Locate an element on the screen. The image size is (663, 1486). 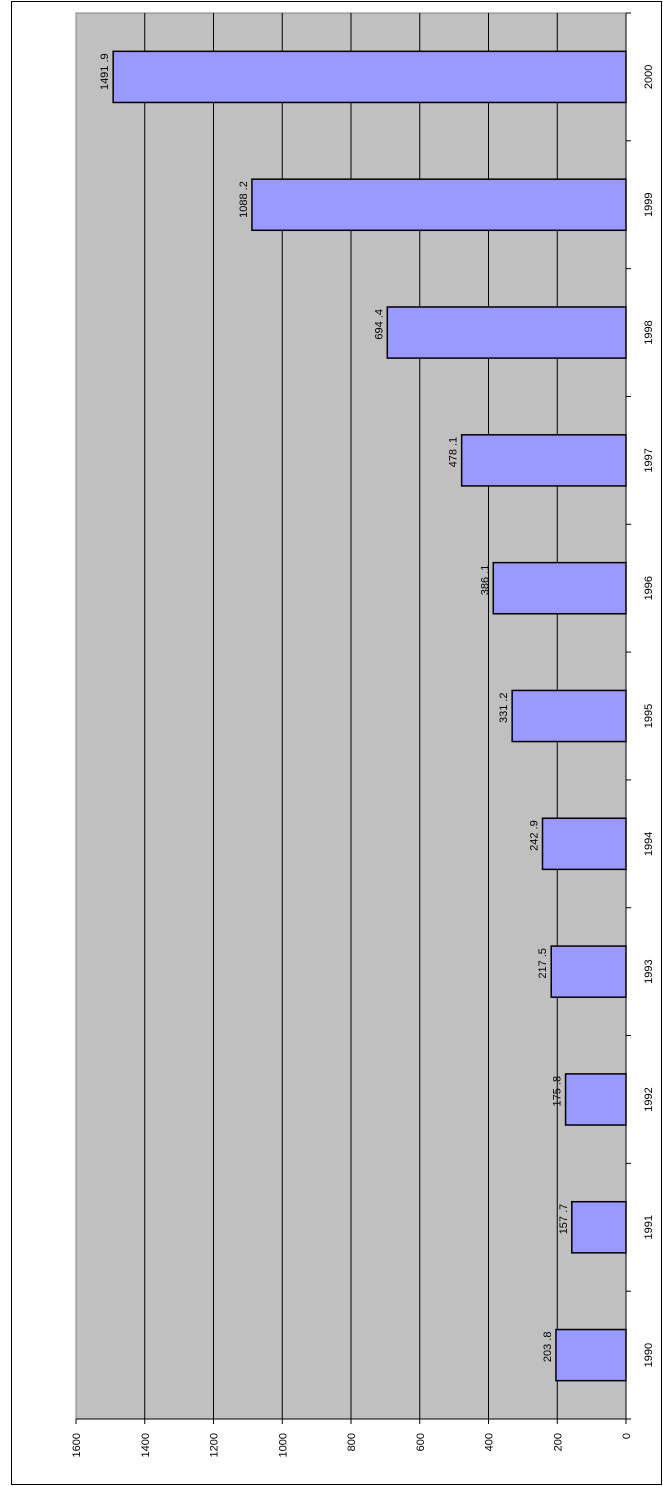
data-label-2000: 1491 .9 is located at coordinates (105, 71).